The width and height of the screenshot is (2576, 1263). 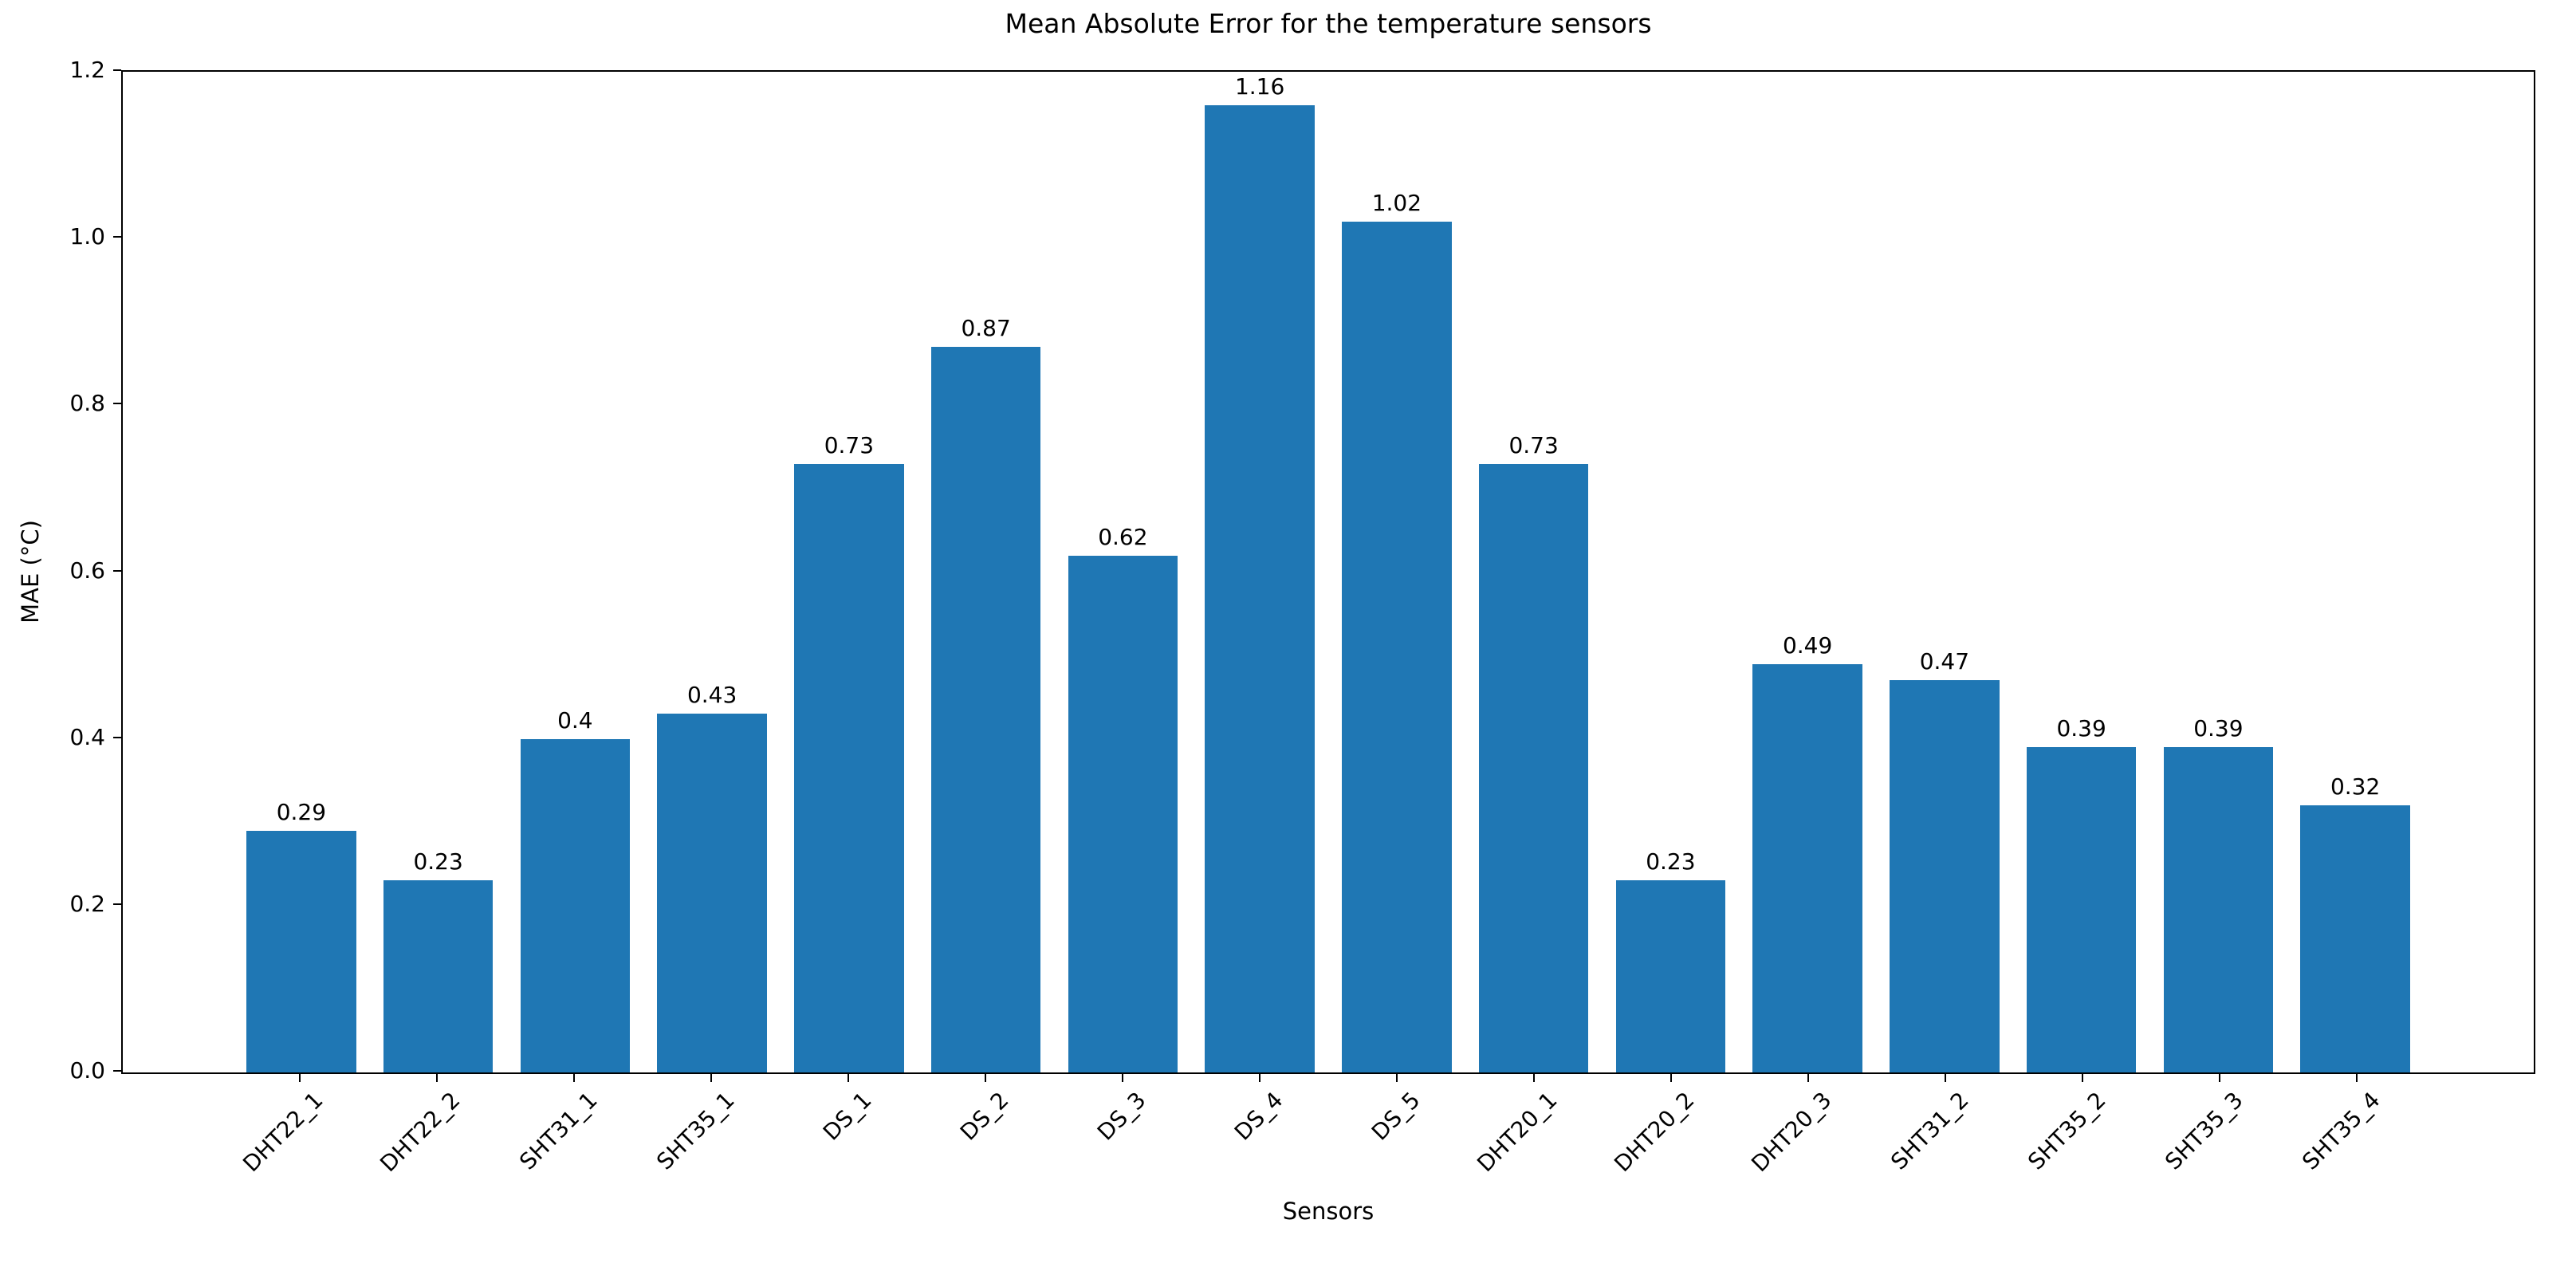 What do you see at coordinates (712, 877) in the screenshot?
I see `bar-SHT35_1: 0.43` at bounding box center [712, 877].